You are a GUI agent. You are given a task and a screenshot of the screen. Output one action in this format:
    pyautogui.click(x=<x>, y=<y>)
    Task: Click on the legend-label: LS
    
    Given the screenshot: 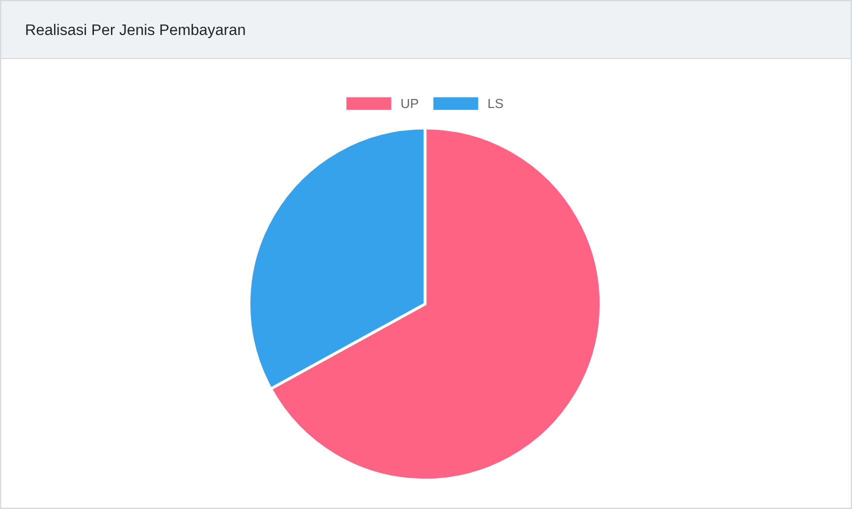 What is the action you would take?
    pyautogui.click(x=495, y=103)
    